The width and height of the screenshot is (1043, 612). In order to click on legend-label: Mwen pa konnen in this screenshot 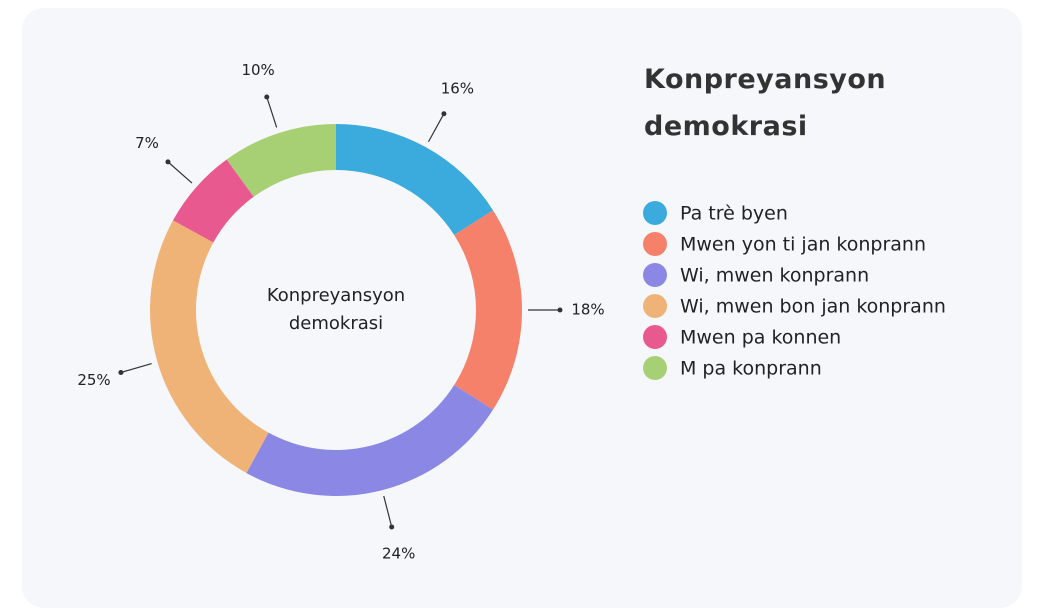, I will do `click(760, 338)`.